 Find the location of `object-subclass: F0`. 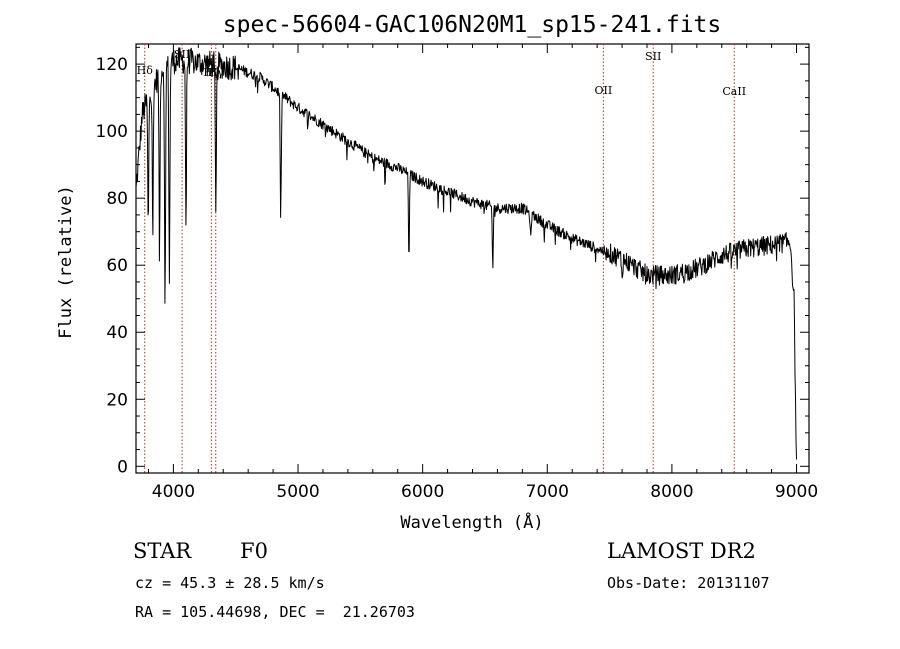

object-subclass: F0 is located at coordinates (254, 551).